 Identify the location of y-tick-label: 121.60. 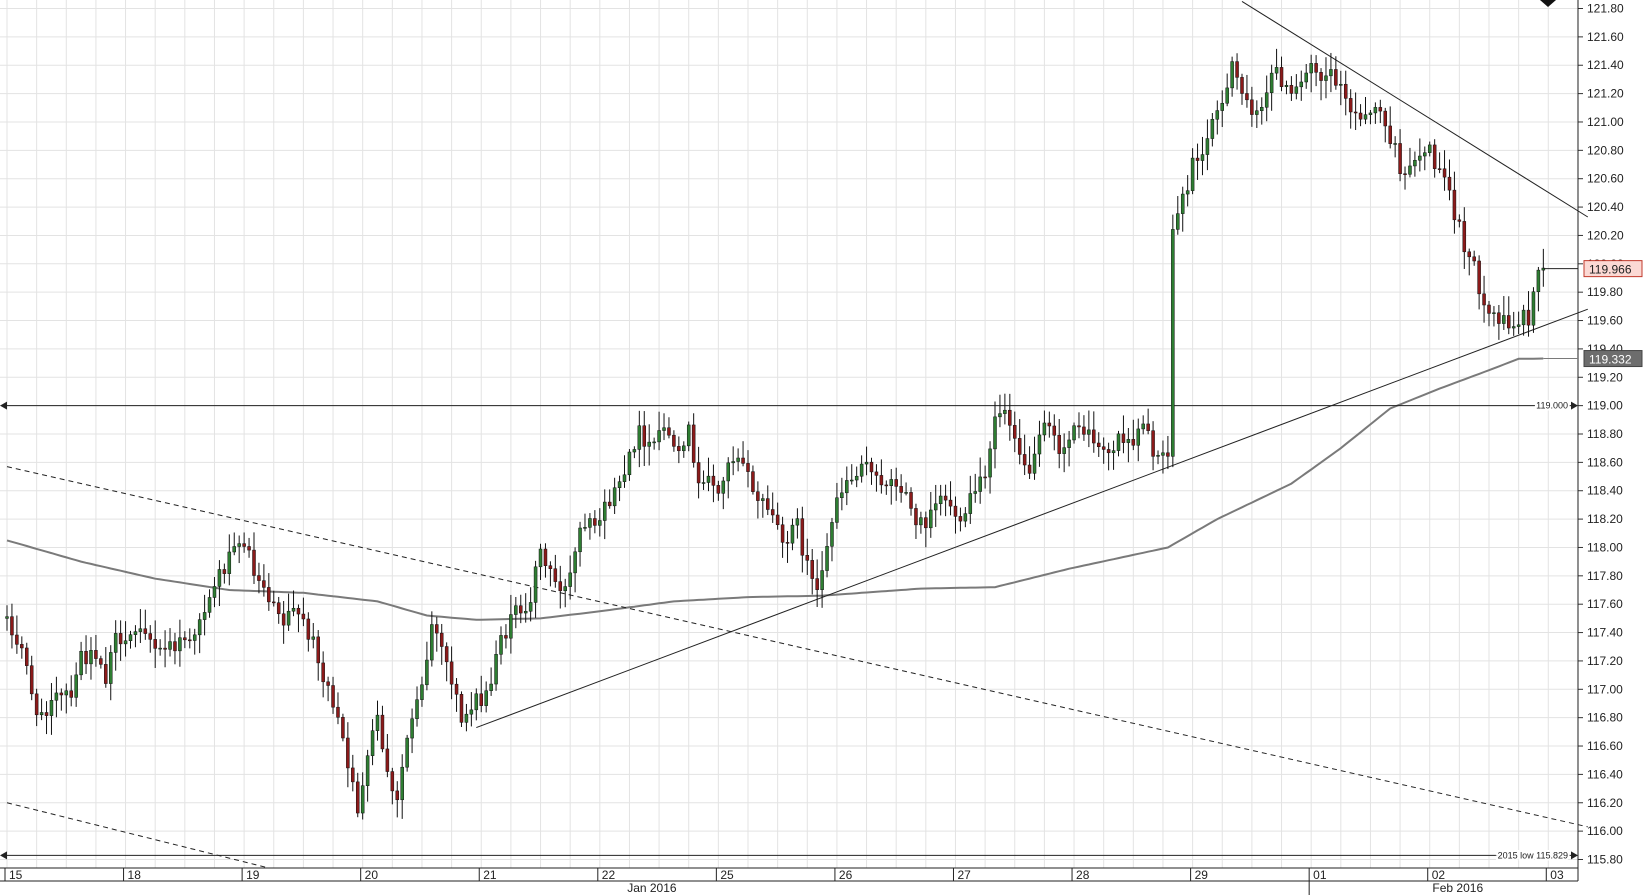
(1605, 37).